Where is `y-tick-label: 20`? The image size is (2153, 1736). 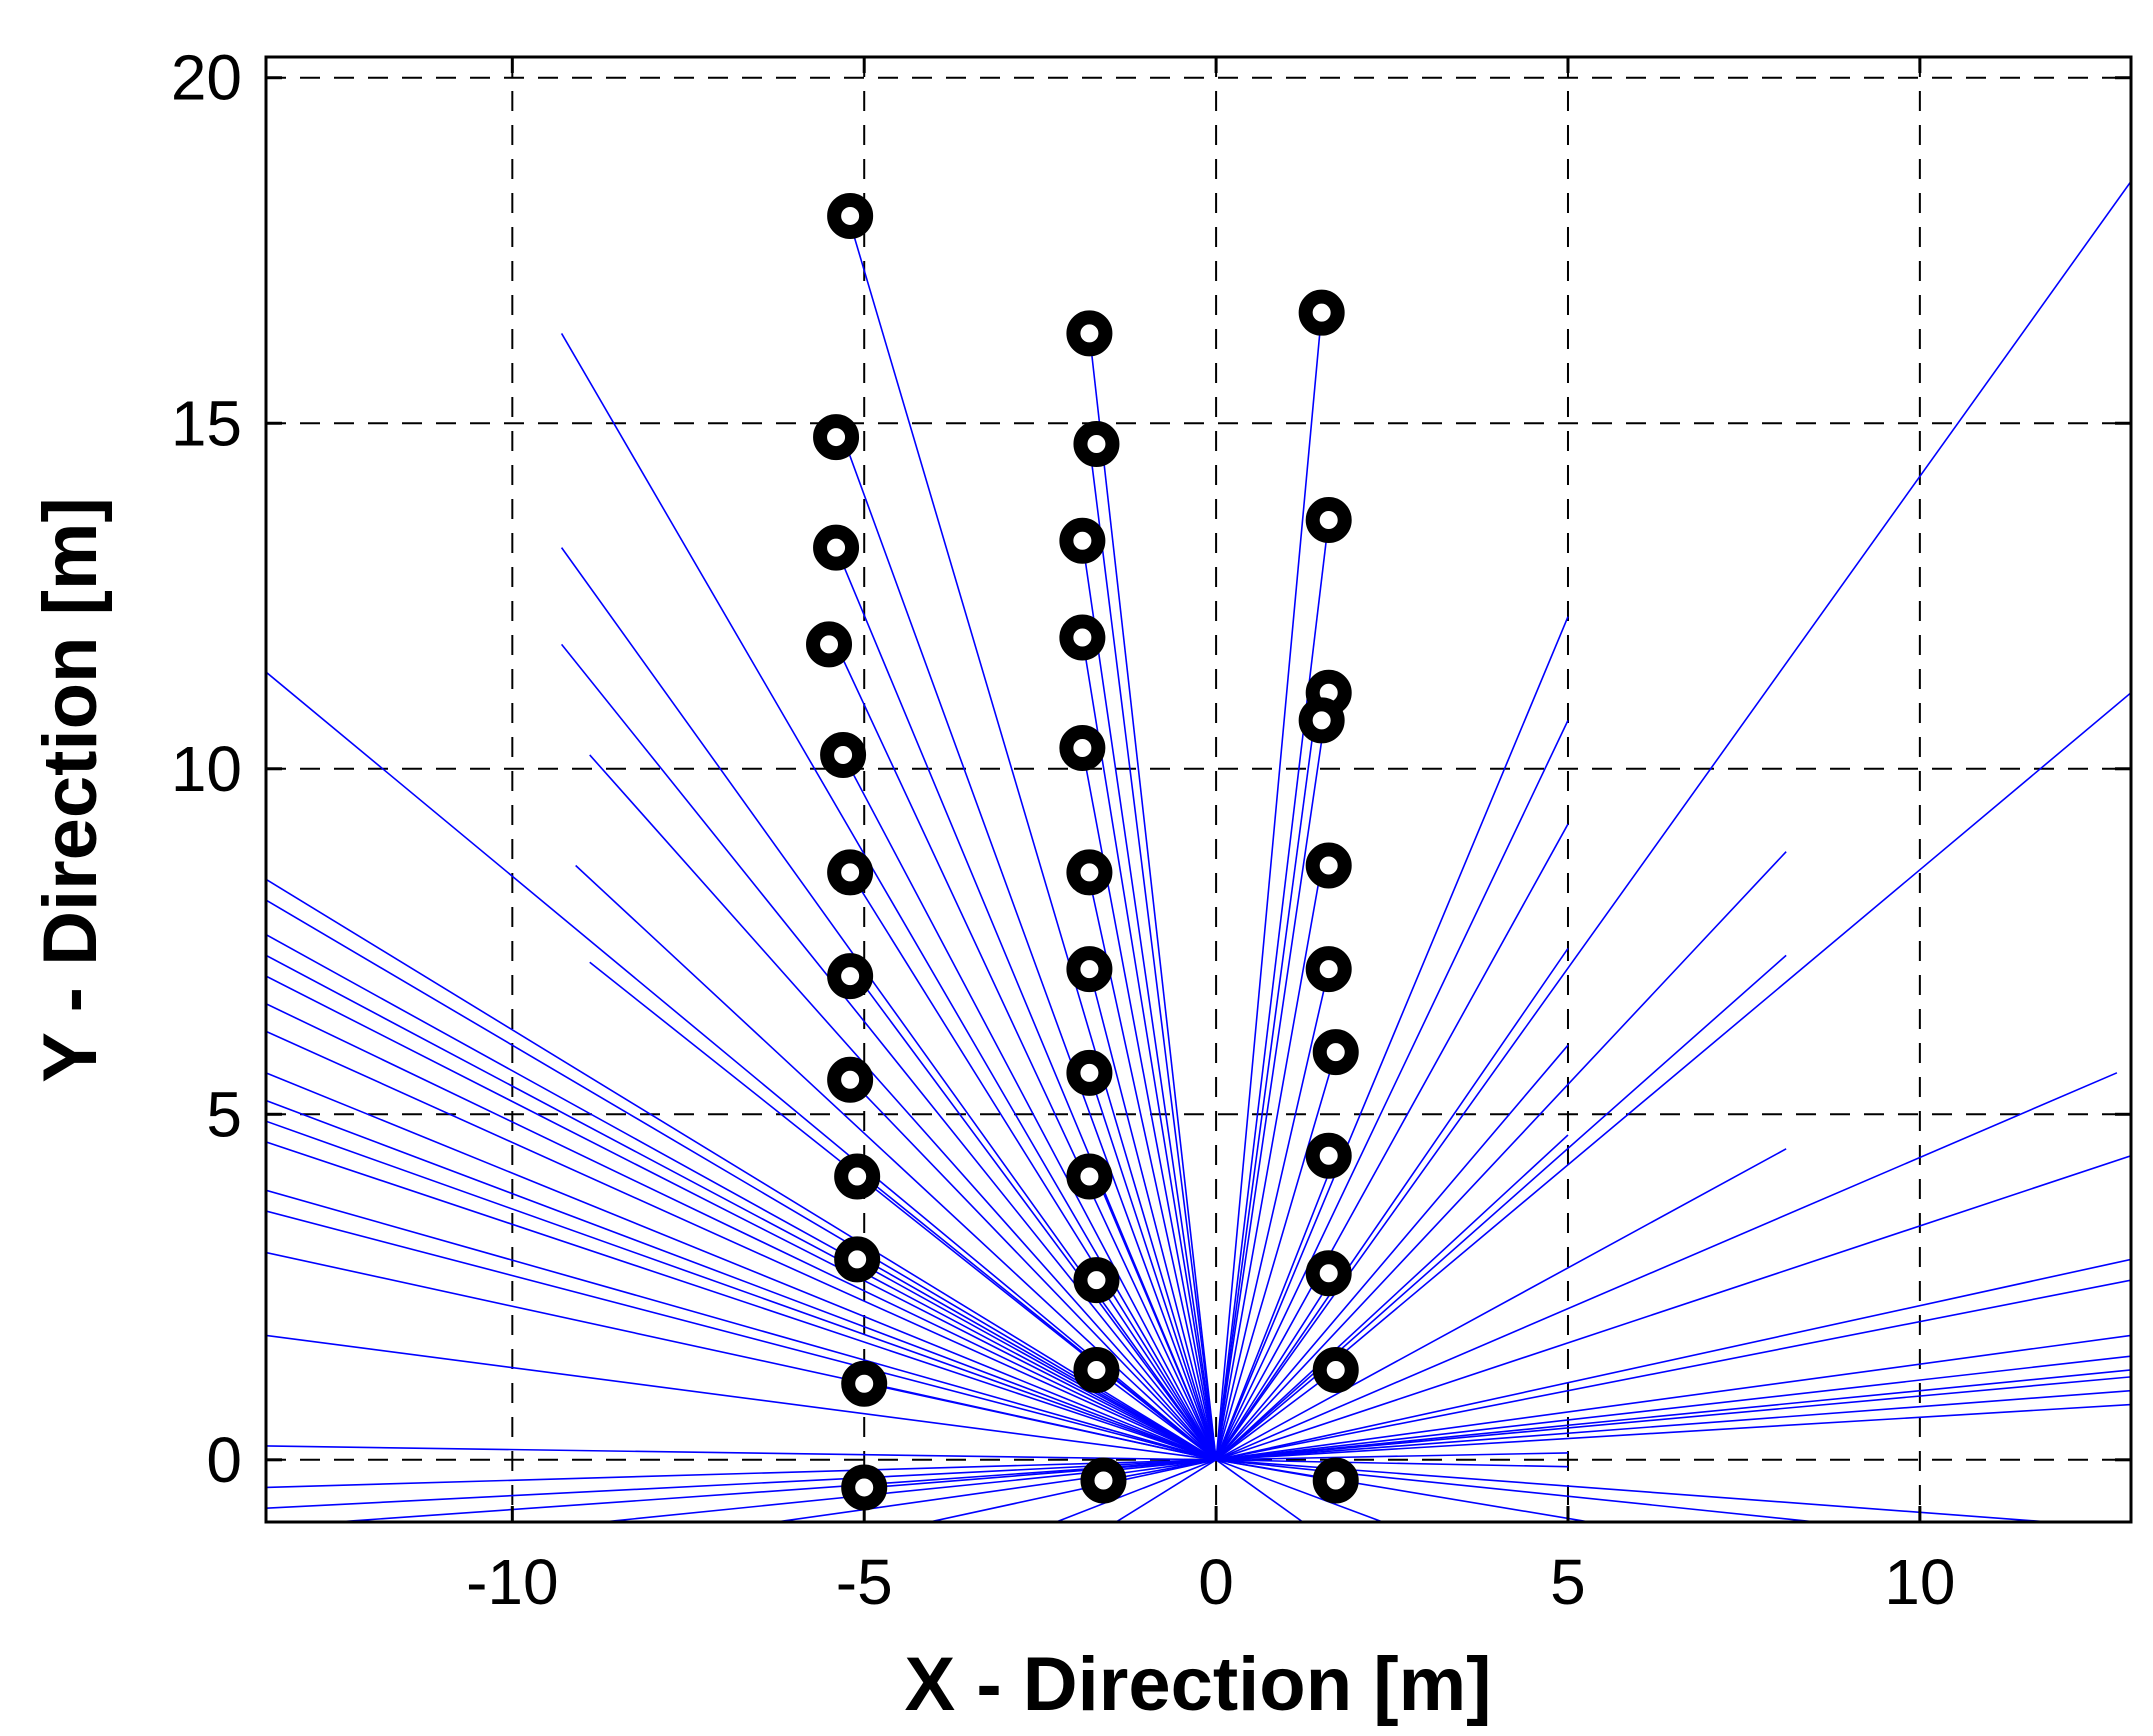 y-tick-label: 20 is located at coordinates (206, 78).